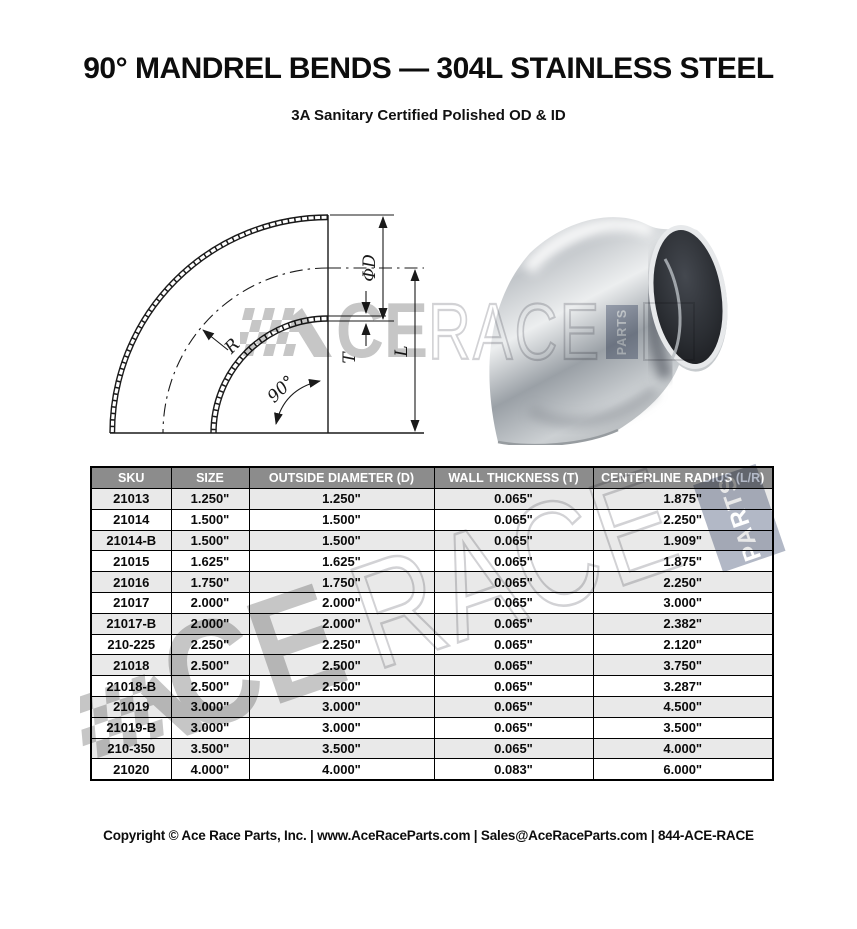 The width and height of the screenshot is (857, 929). What do you see at coordinates (683, 706) in the screenshot?
I see `table-cell: 4.500"` at bounding box center [683, 706].